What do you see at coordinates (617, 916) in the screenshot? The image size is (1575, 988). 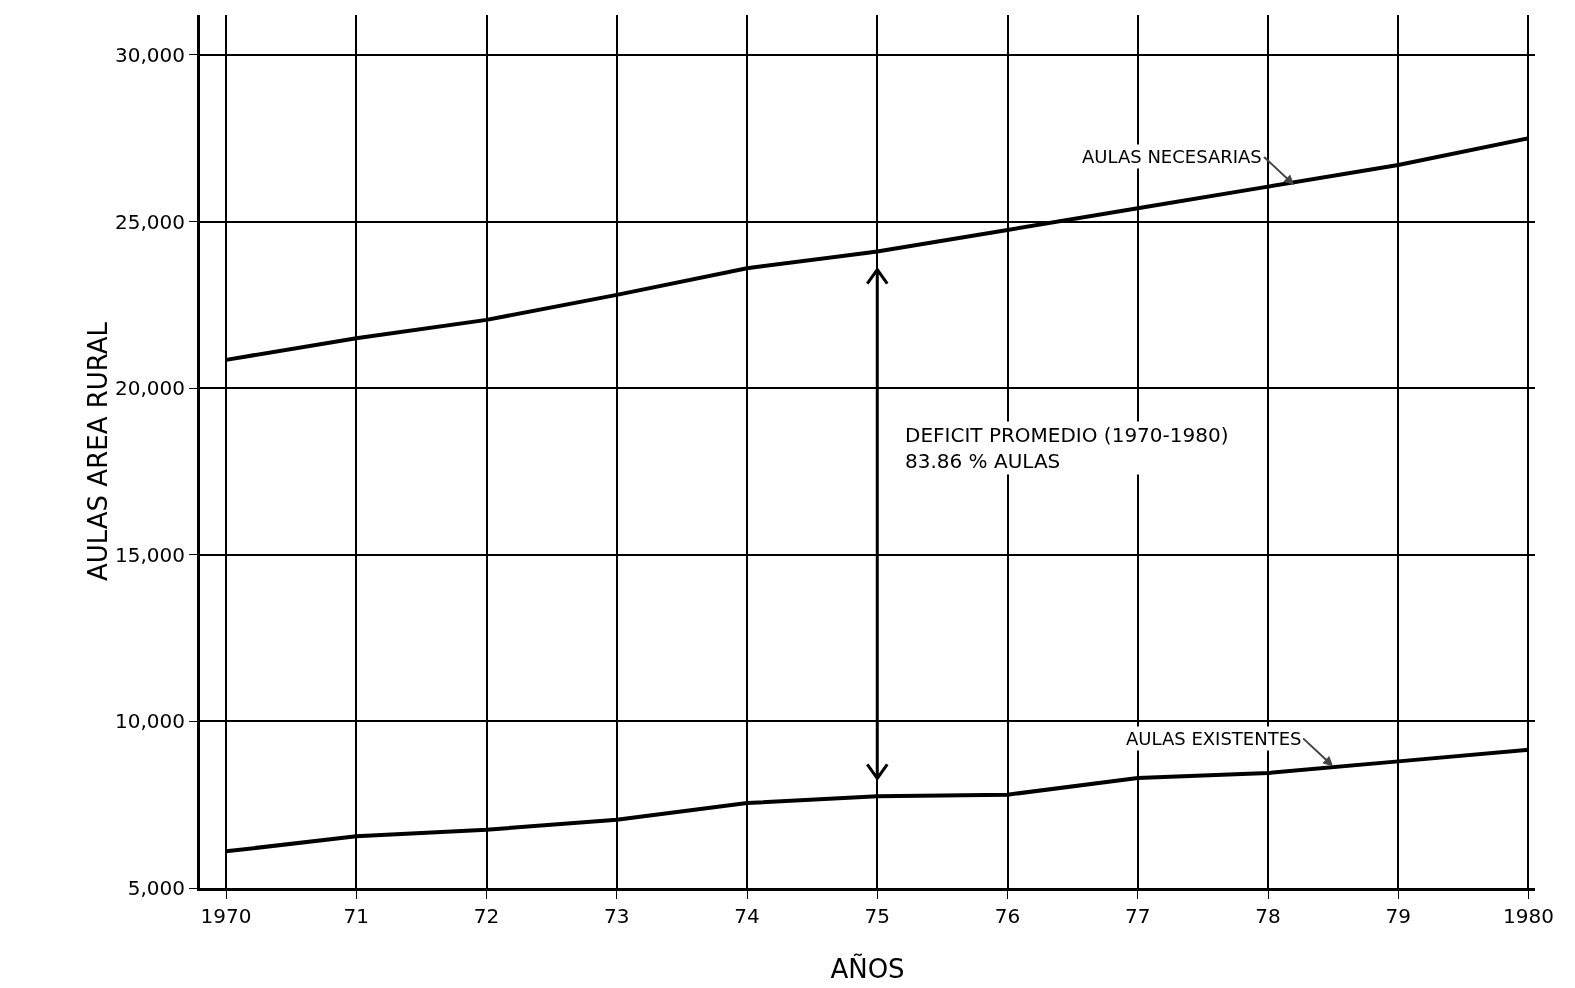 I see `x-tick-label: 73` at bounding box center [617, 916].